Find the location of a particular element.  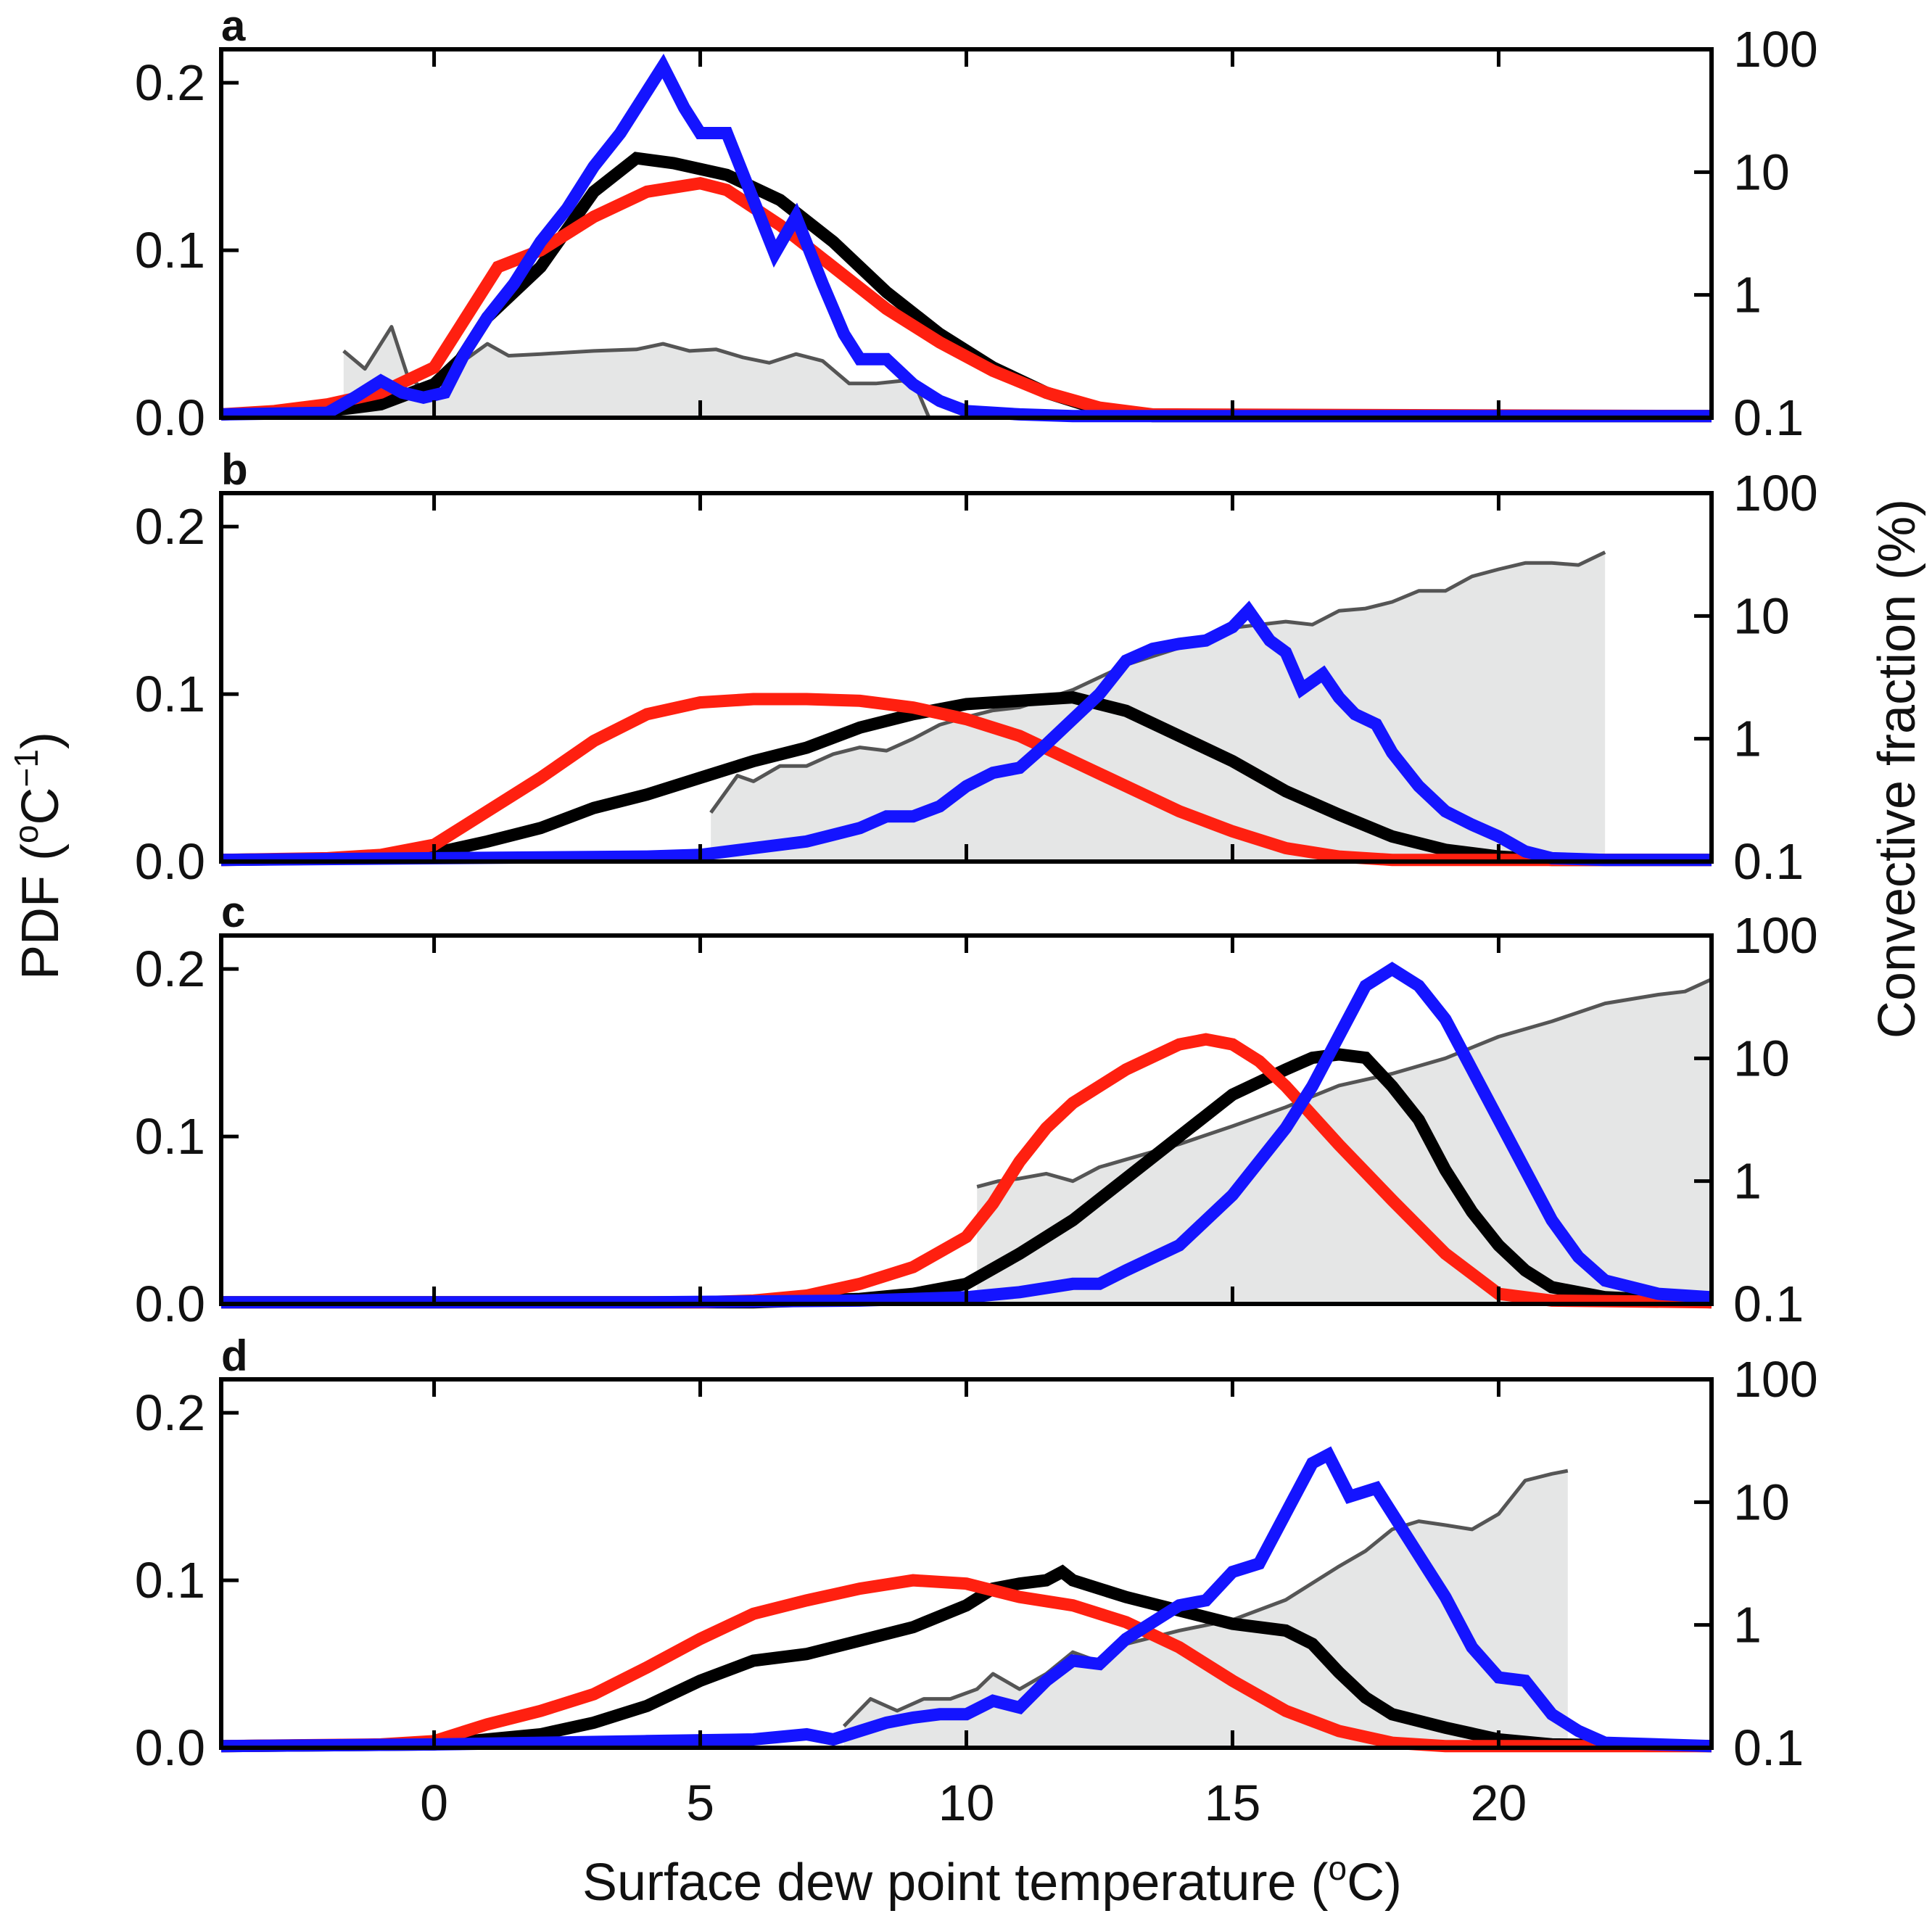

left-y-axis-title: PDF (oC−1) is located at coordinates (38, 856).